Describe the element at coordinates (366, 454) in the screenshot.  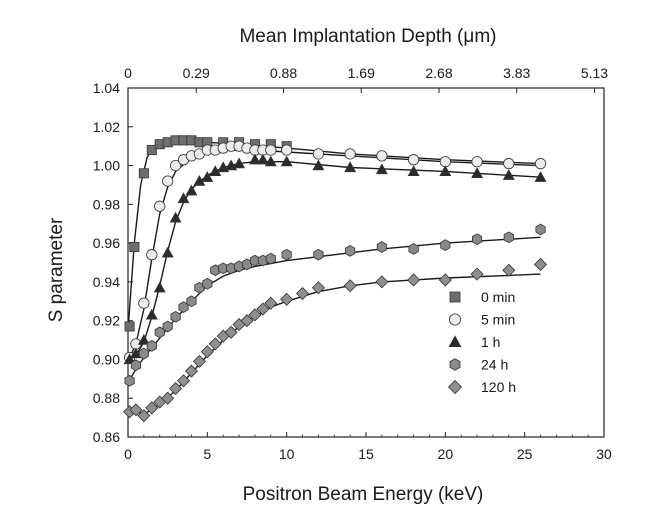
I see `x-tick-label: 15` at that location.